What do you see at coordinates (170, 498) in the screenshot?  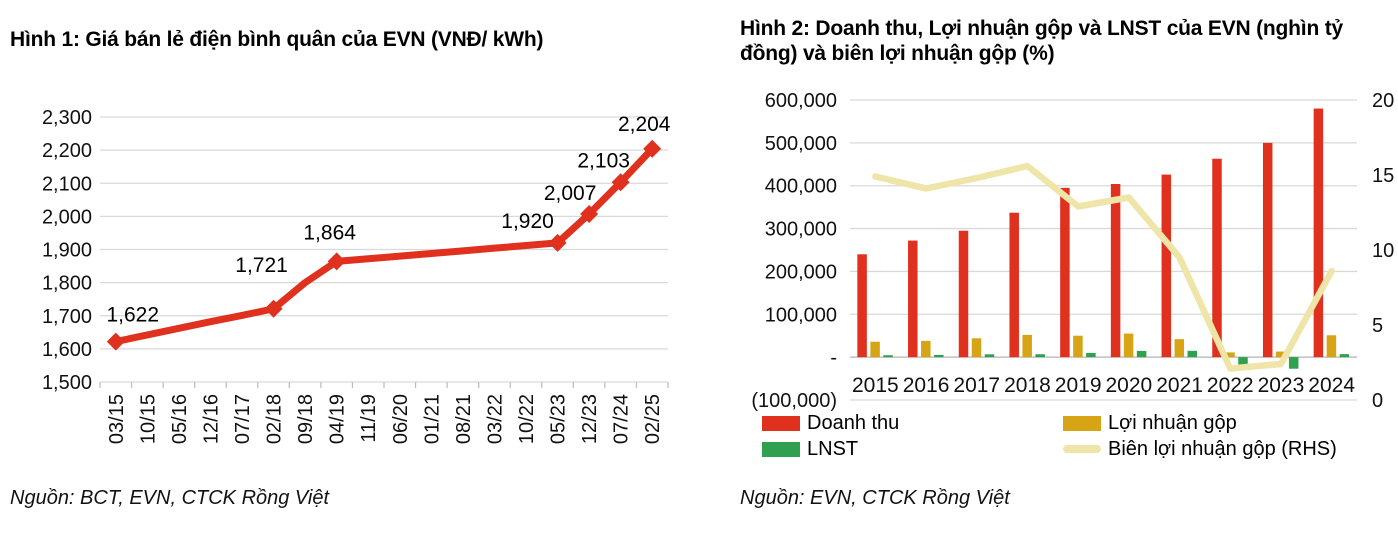 I see `figure1-source: Nguồn: BCT, EVN, CTCK Rồng Việt` at bounding box center [170, 498].